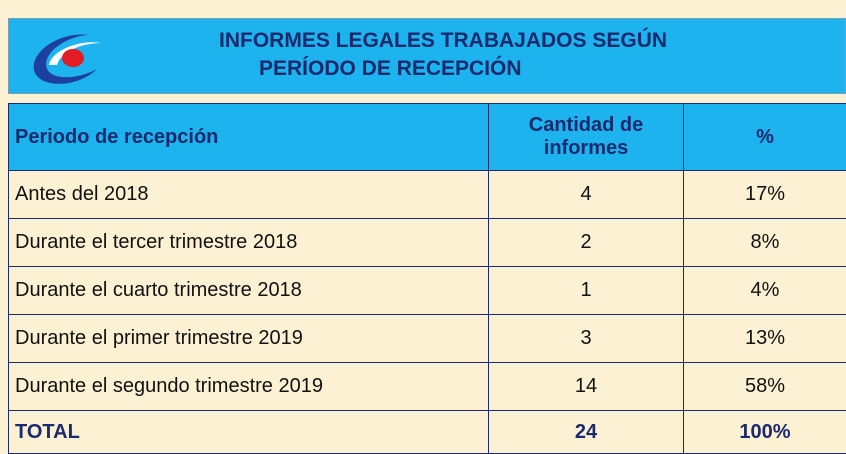 The width and height of the screenshot is (846, 454). Describe the element at coordinates (67, 56) in the screenshot. I see `logo` at that location.